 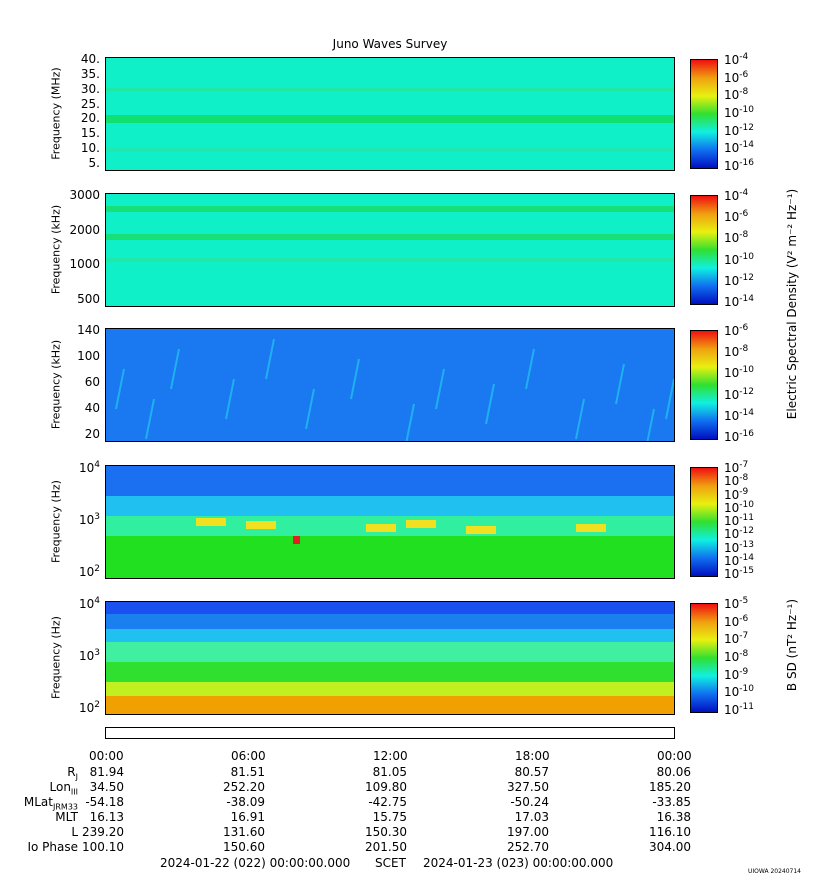 What do you see at coordinates (106, 772) in the screenshot?
I see `ephemeris-value: 81.94` at bounding box center [106, 772].